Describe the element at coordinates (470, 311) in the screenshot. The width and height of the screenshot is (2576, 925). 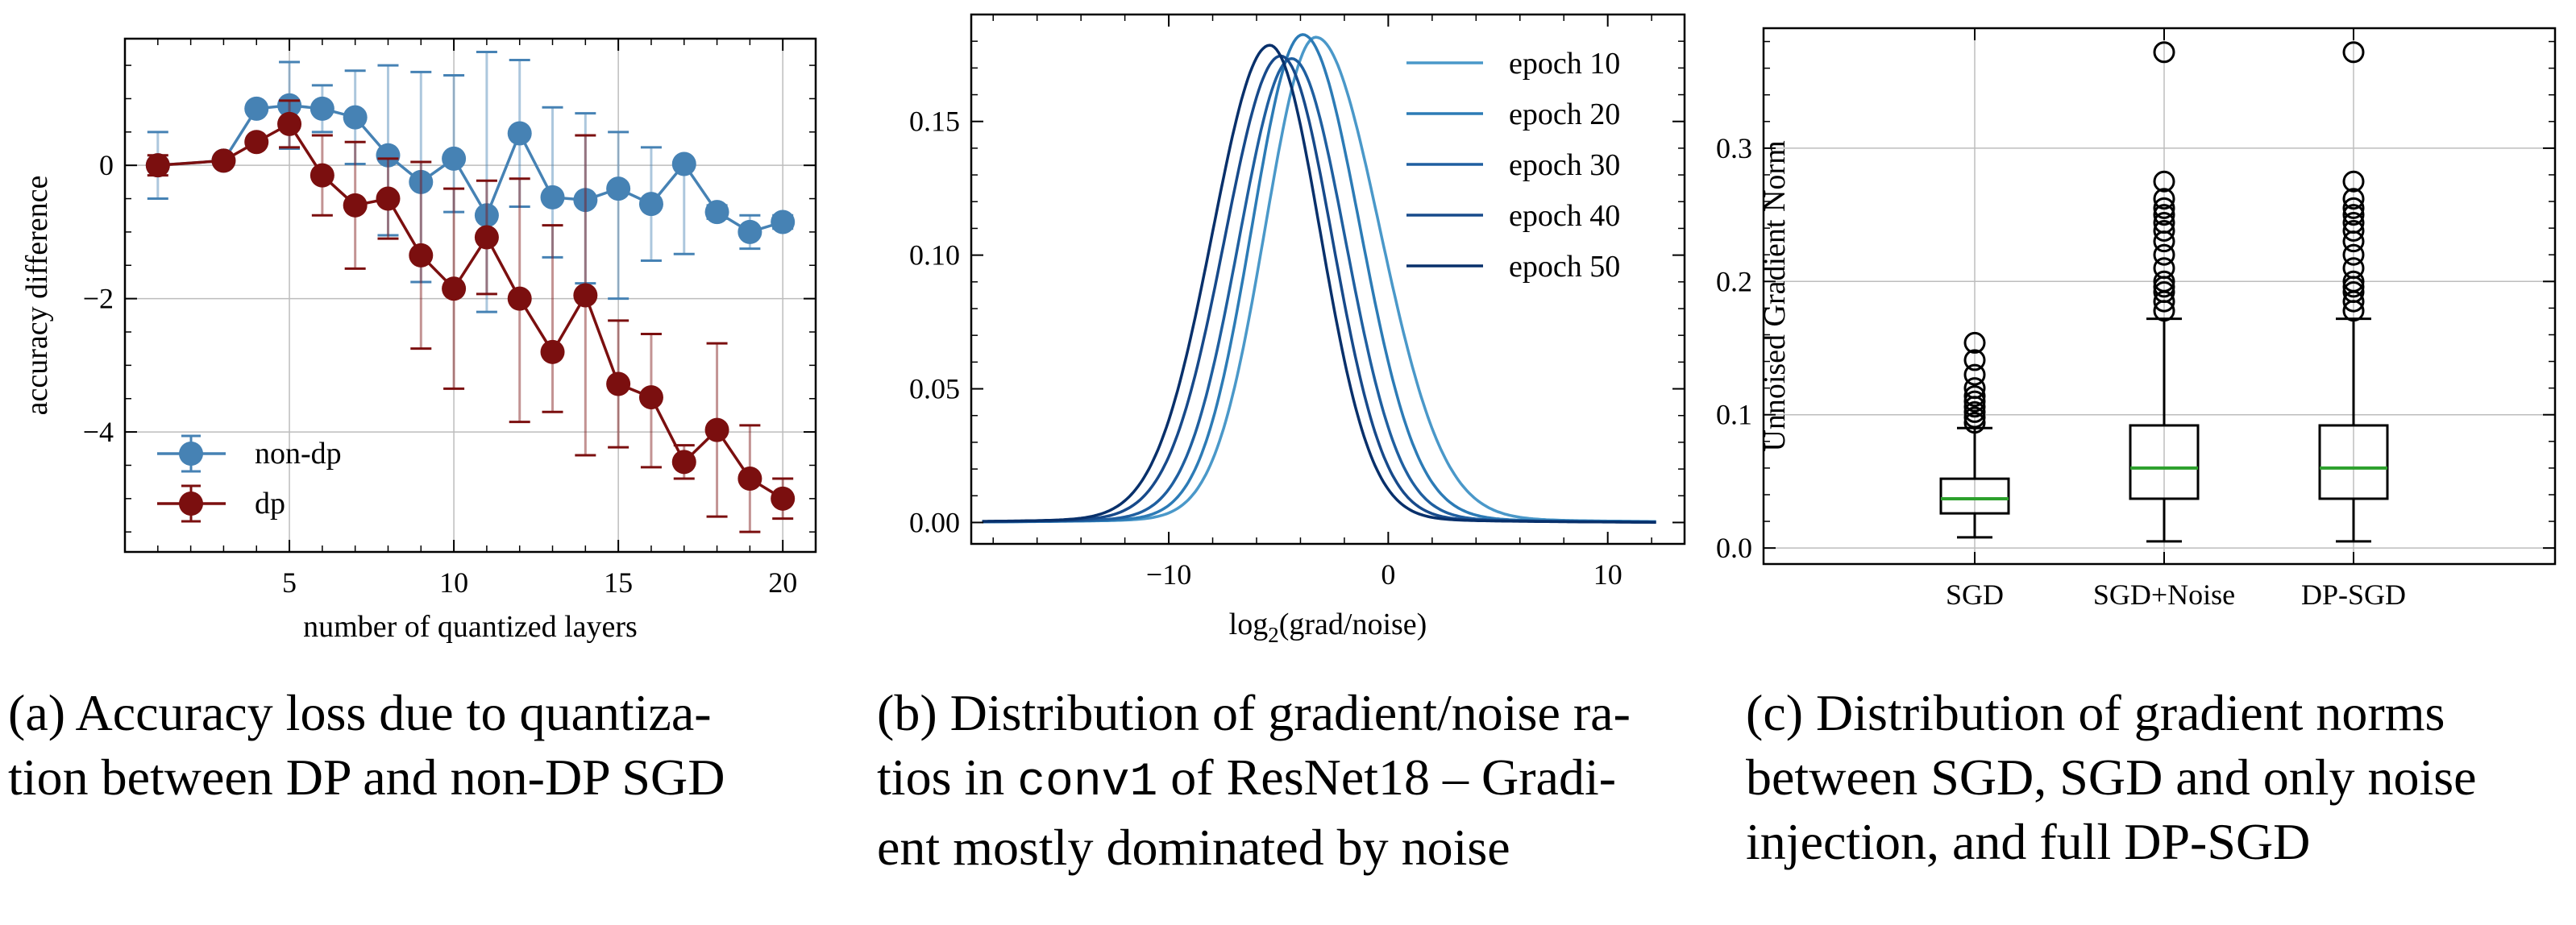
I see `a-dp-line` at that location.